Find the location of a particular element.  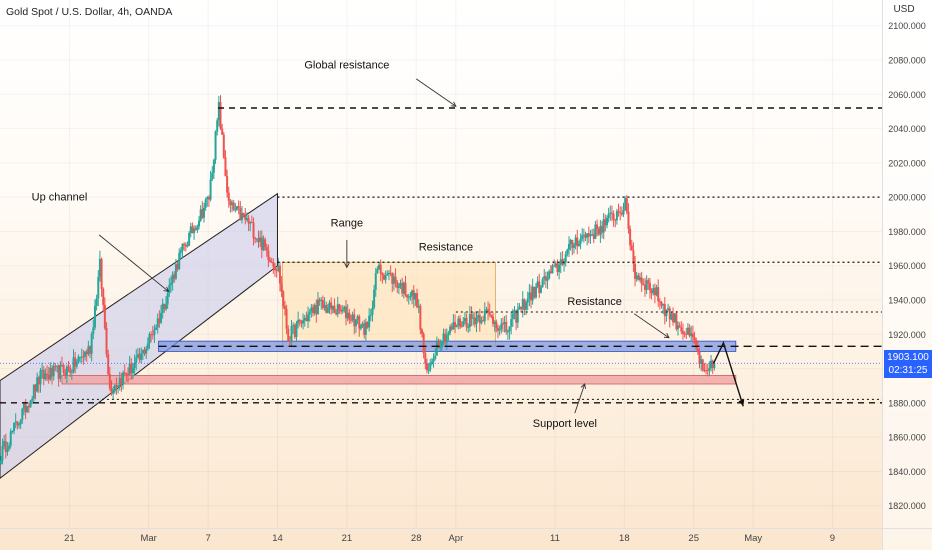

annotation-support-level: Support level is located at coordinates (565, 424).